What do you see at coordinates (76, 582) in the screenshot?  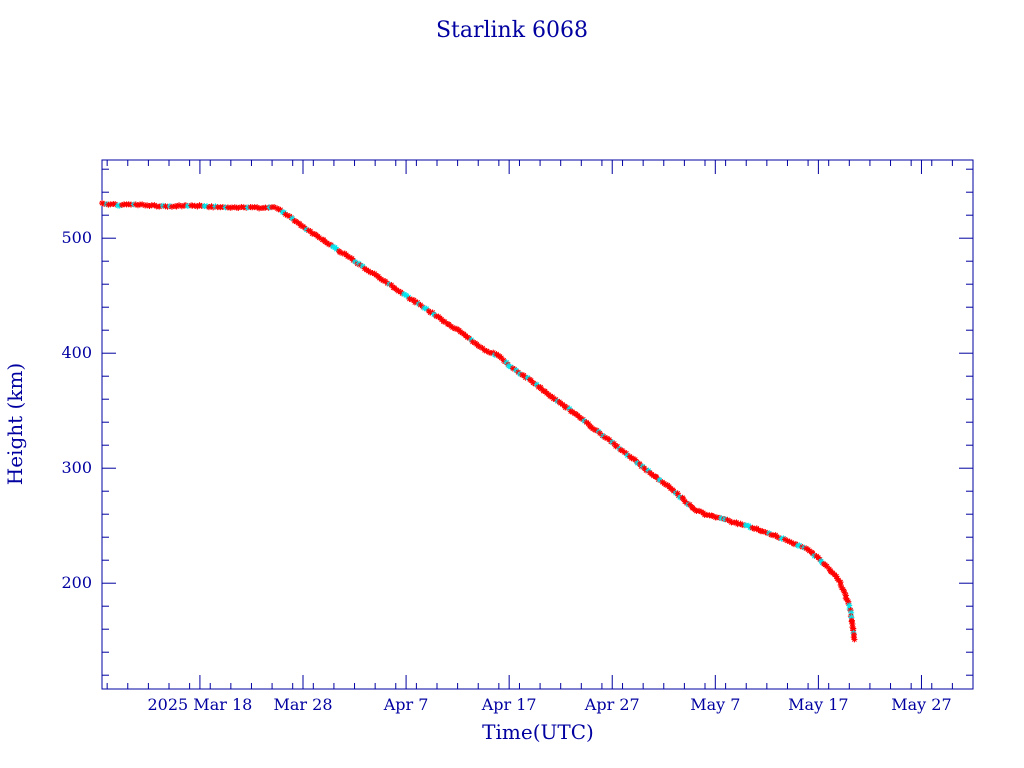 I see `y-tick-label: 200` at bounding box center [76, 582].